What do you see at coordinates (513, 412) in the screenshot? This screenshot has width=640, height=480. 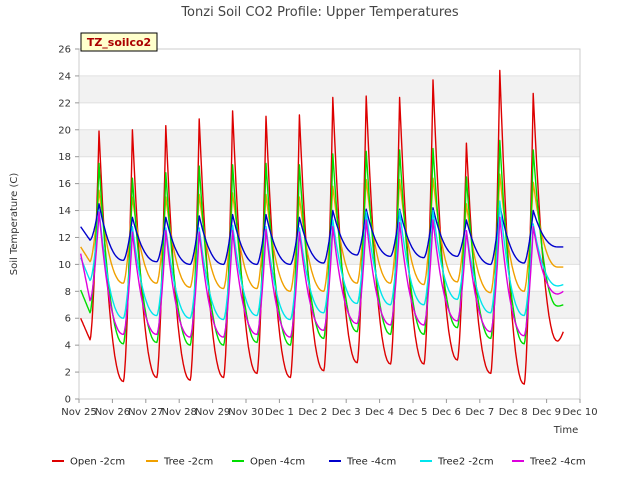 I see `x-tick-label: Dec 8` at bounding box center [513, 412].